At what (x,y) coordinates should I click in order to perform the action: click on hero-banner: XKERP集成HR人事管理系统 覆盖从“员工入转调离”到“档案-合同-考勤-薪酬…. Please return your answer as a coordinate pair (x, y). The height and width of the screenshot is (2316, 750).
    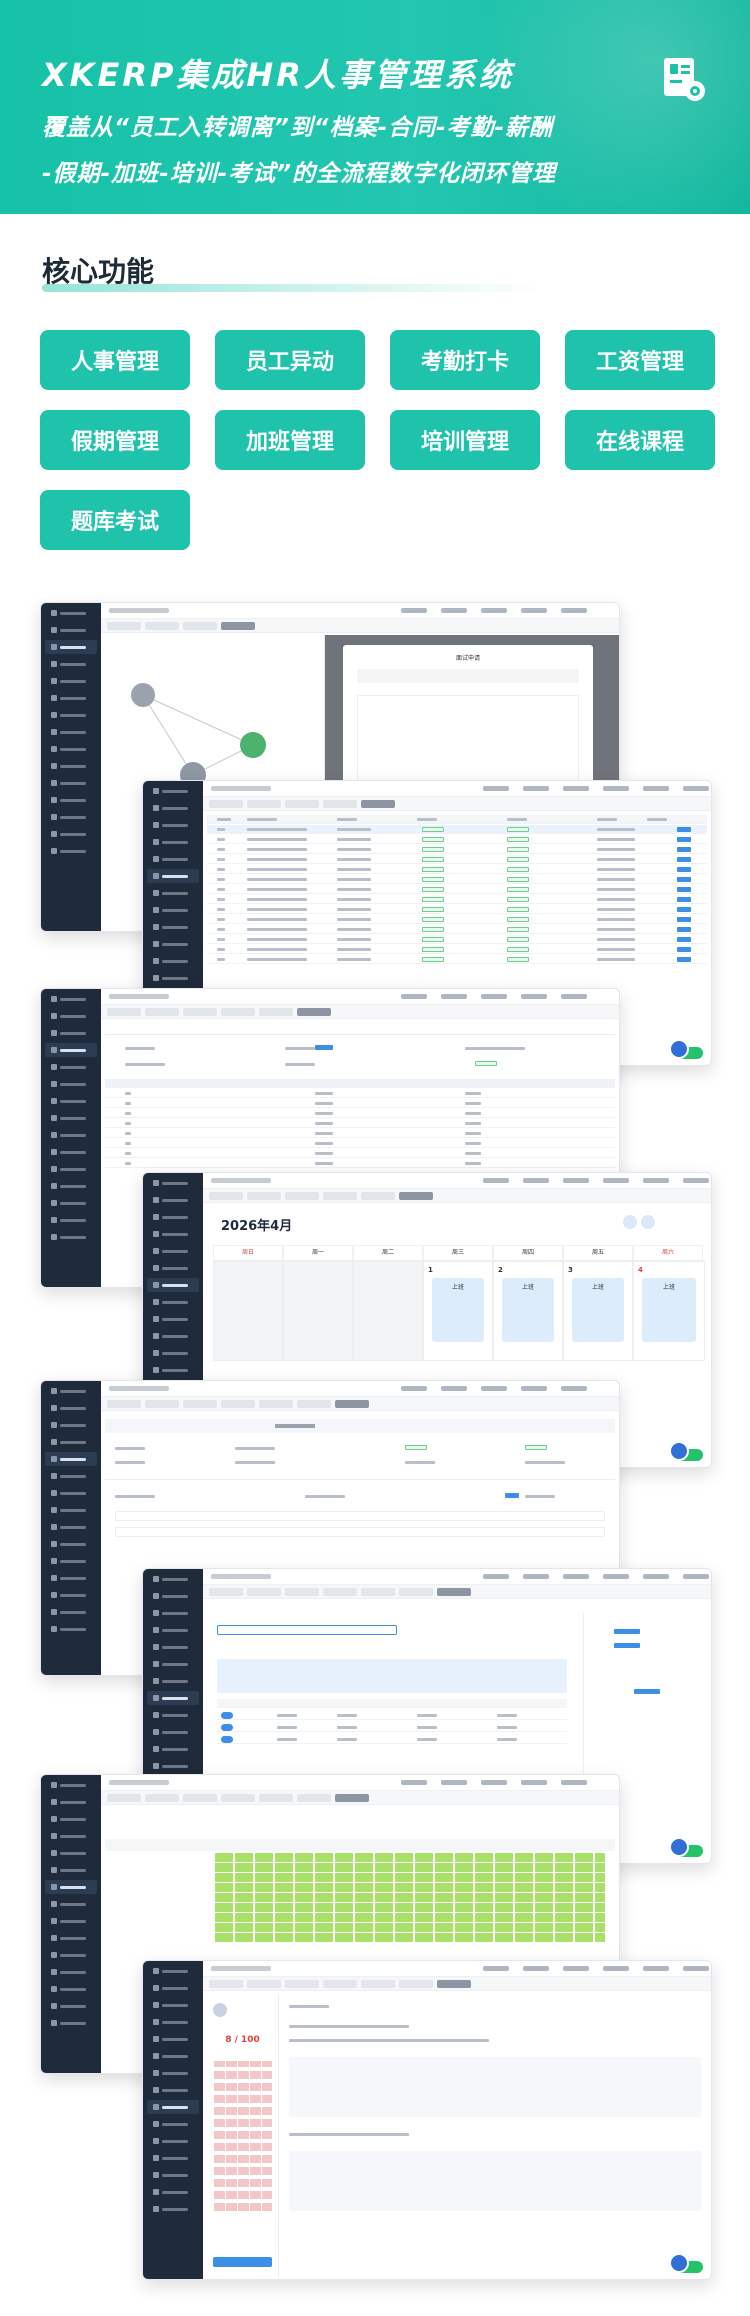
    Looking at the image, I should click on (375, 107).